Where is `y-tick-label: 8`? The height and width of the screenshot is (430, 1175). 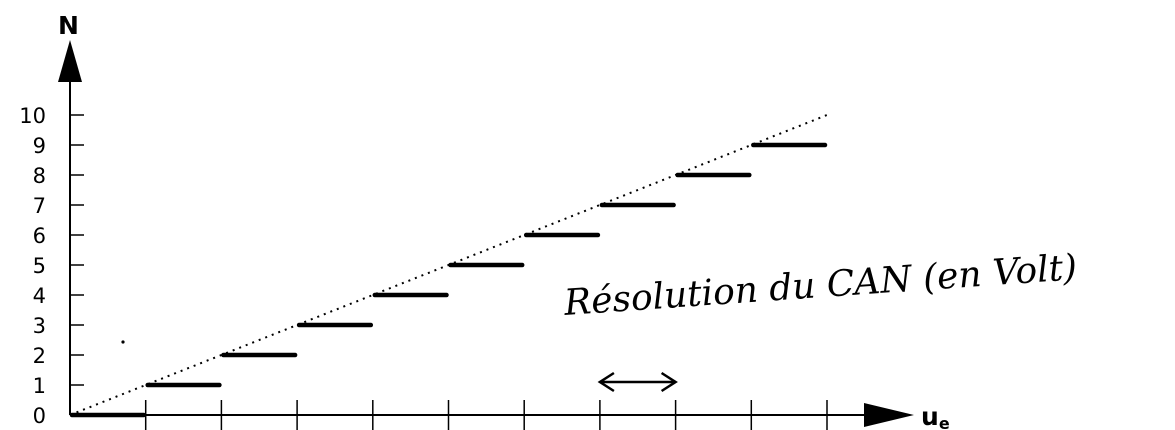
y-tick-label: 8 is located at coordinates (39, 176).